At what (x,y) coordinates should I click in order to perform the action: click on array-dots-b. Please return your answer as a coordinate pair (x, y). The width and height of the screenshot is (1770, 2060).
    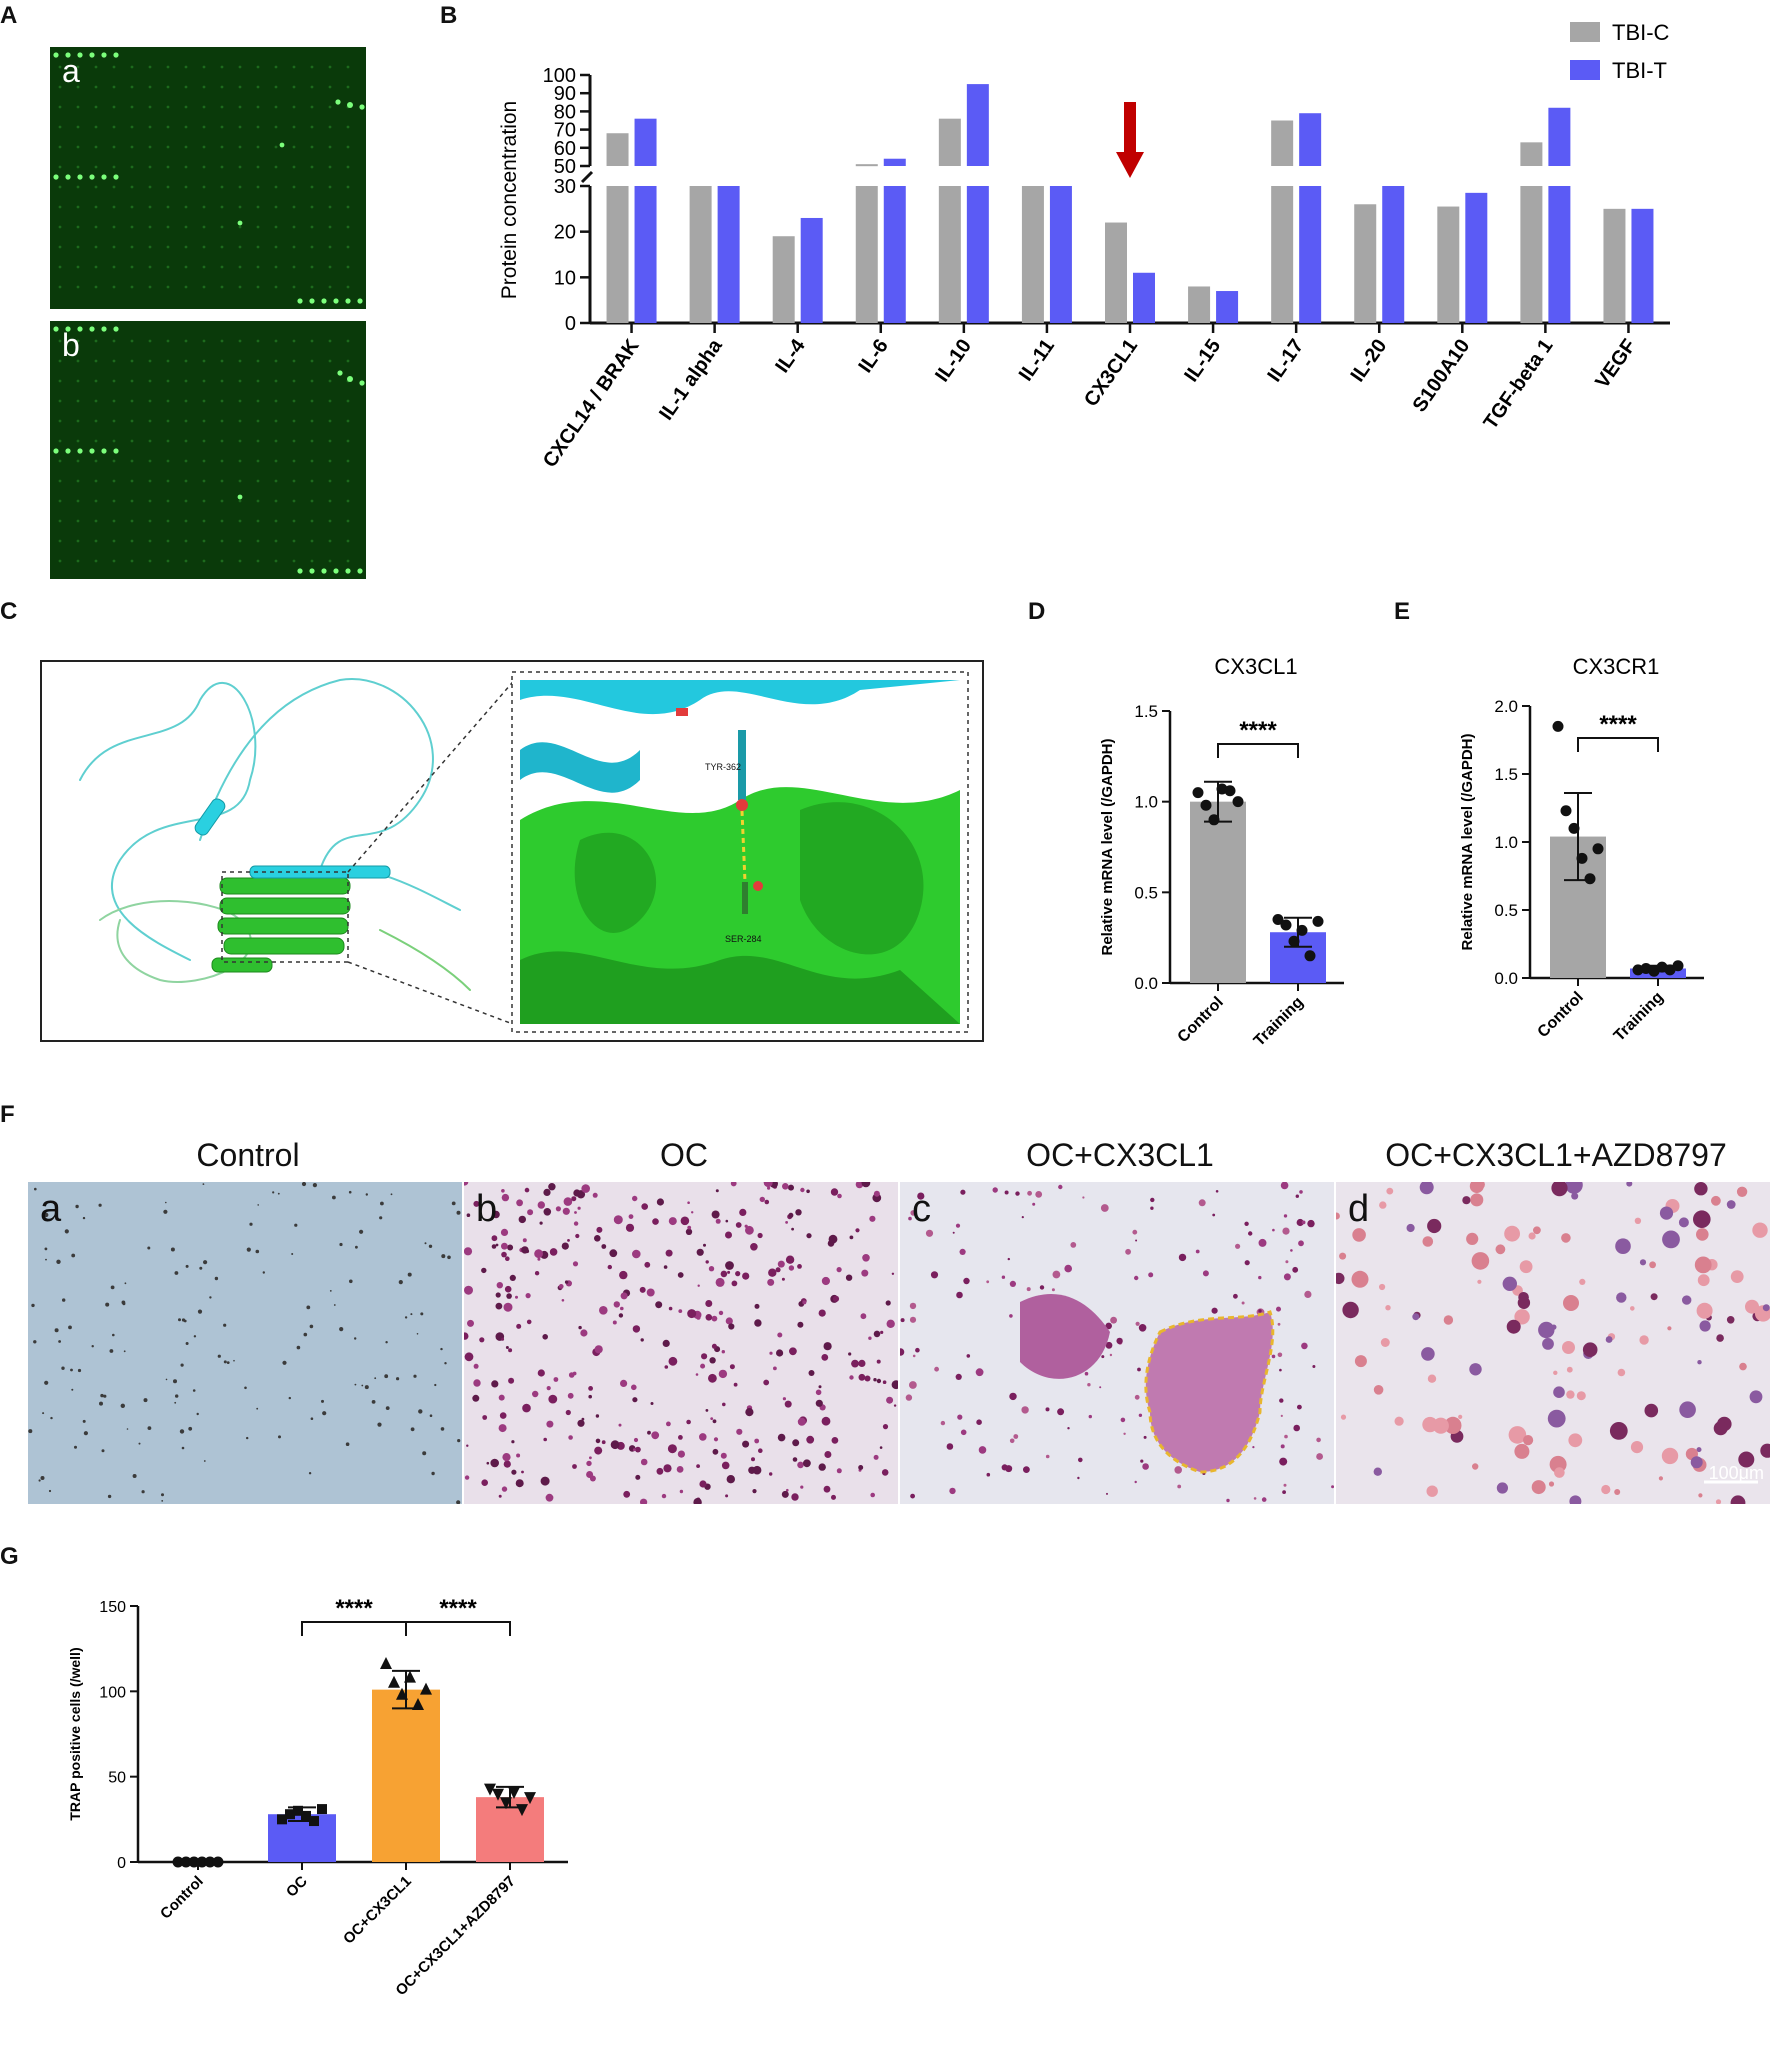
    Looking at the image, I should click on (209, 450).